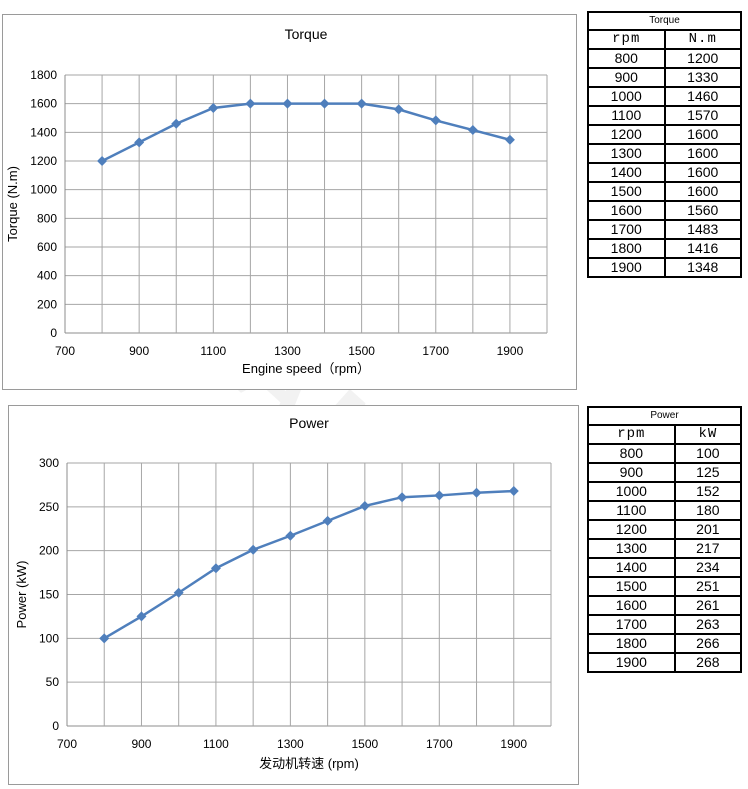 This screenshot has height=789, width=748. What do you see at coordinates (631, 491) in the screenshot?
I see `power-table-cell: 1000` at bounding box center [631, 491].